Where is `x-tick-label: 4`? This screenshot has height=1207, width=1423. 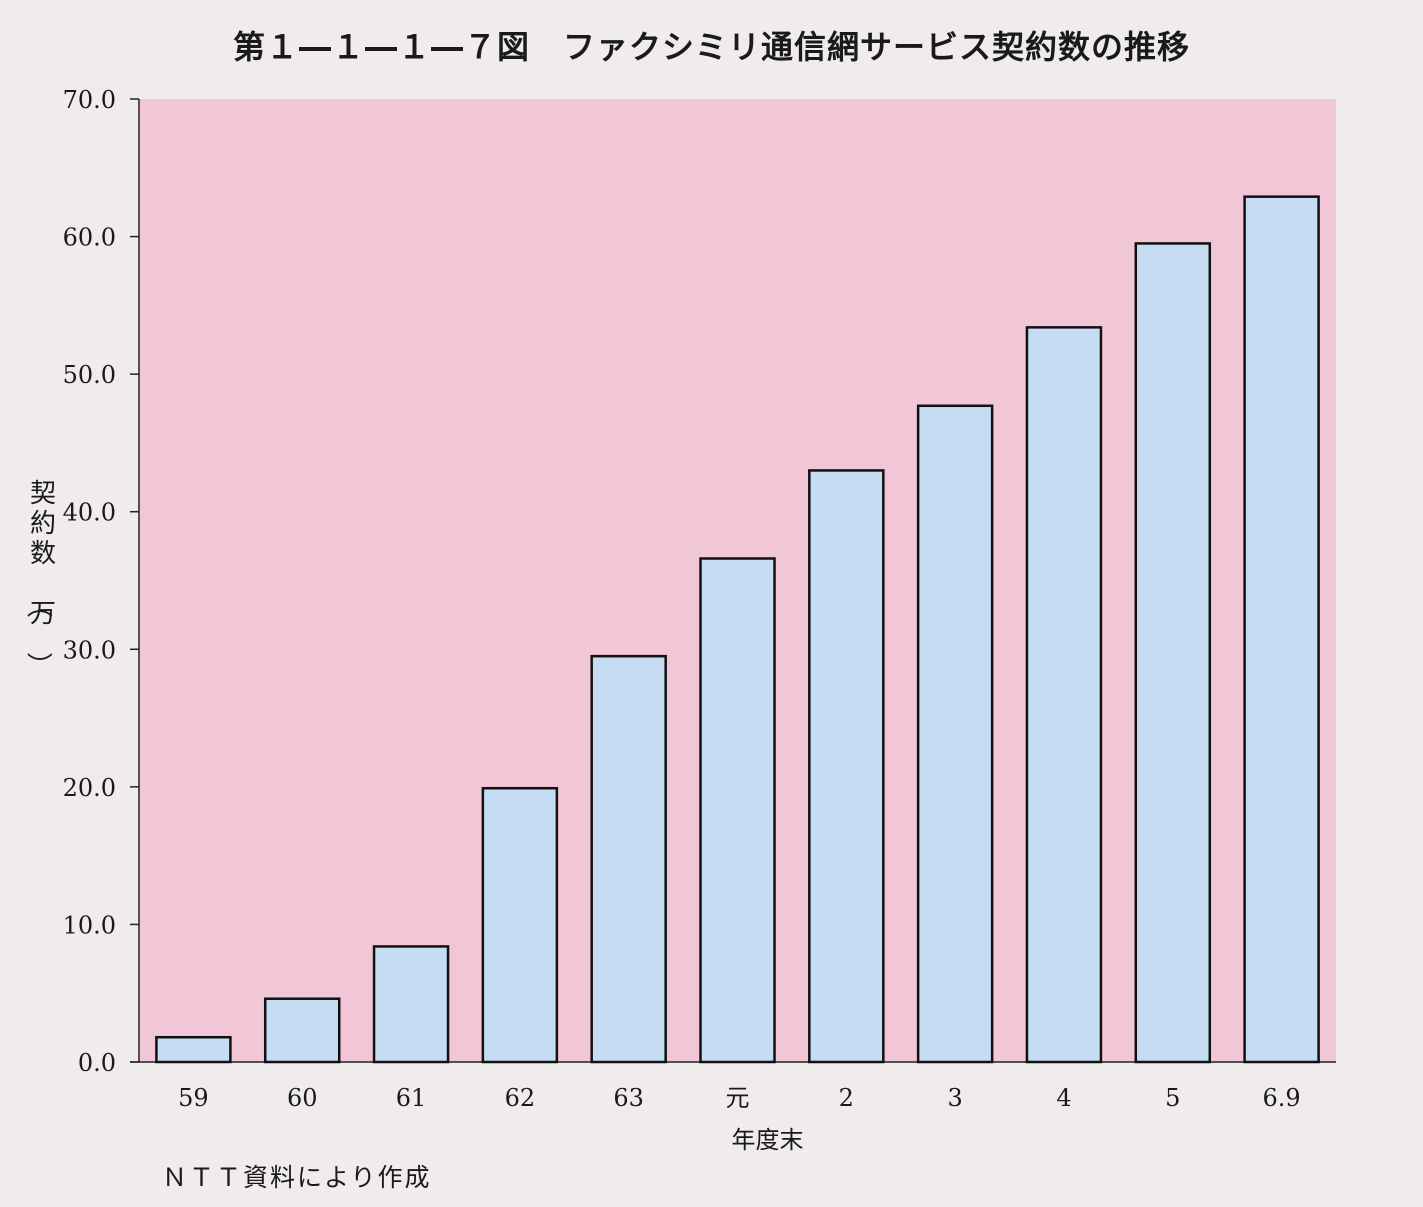
x-tick-label: 4 is located at coordinates (1063, 1098).